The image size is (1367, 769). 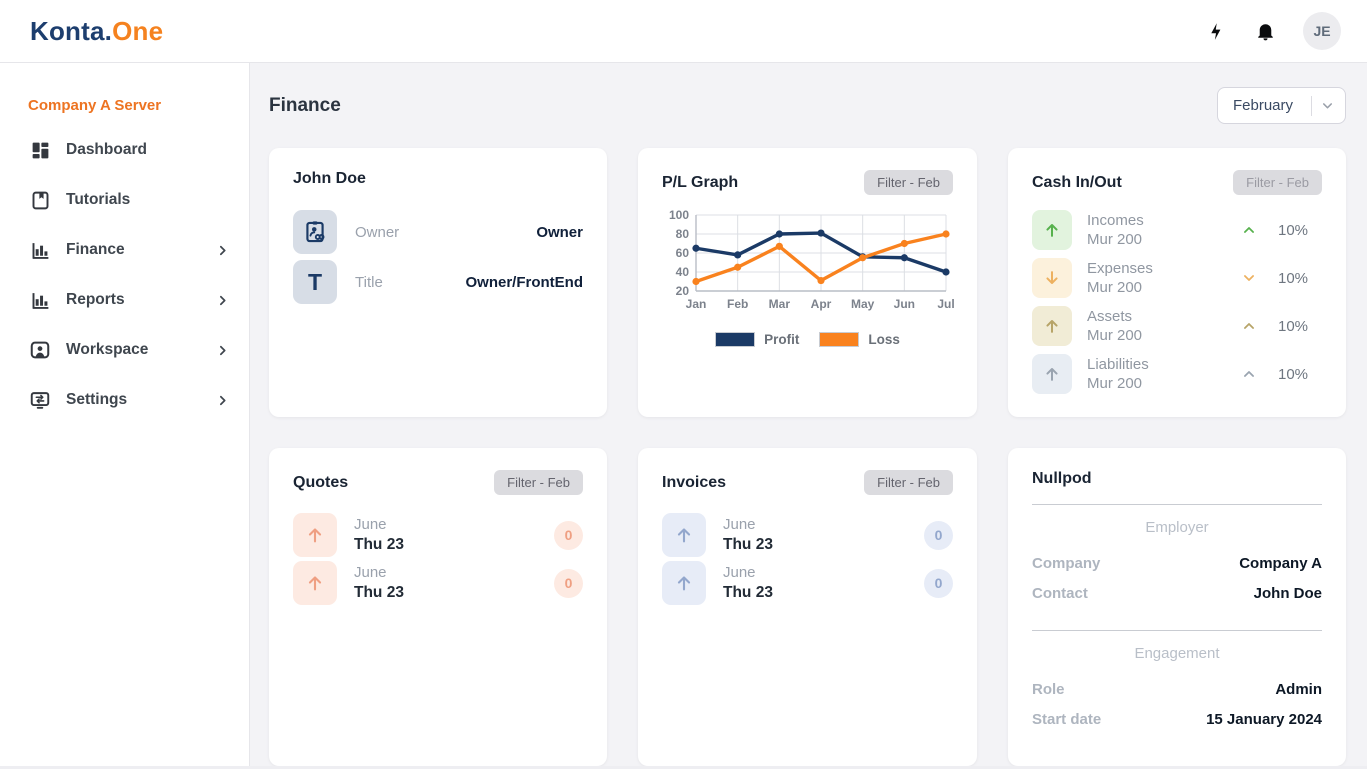 What do you see at coordinates (863, 304) in the screenshot?
I see `svg-text: May` at bounding box center [863, 304].